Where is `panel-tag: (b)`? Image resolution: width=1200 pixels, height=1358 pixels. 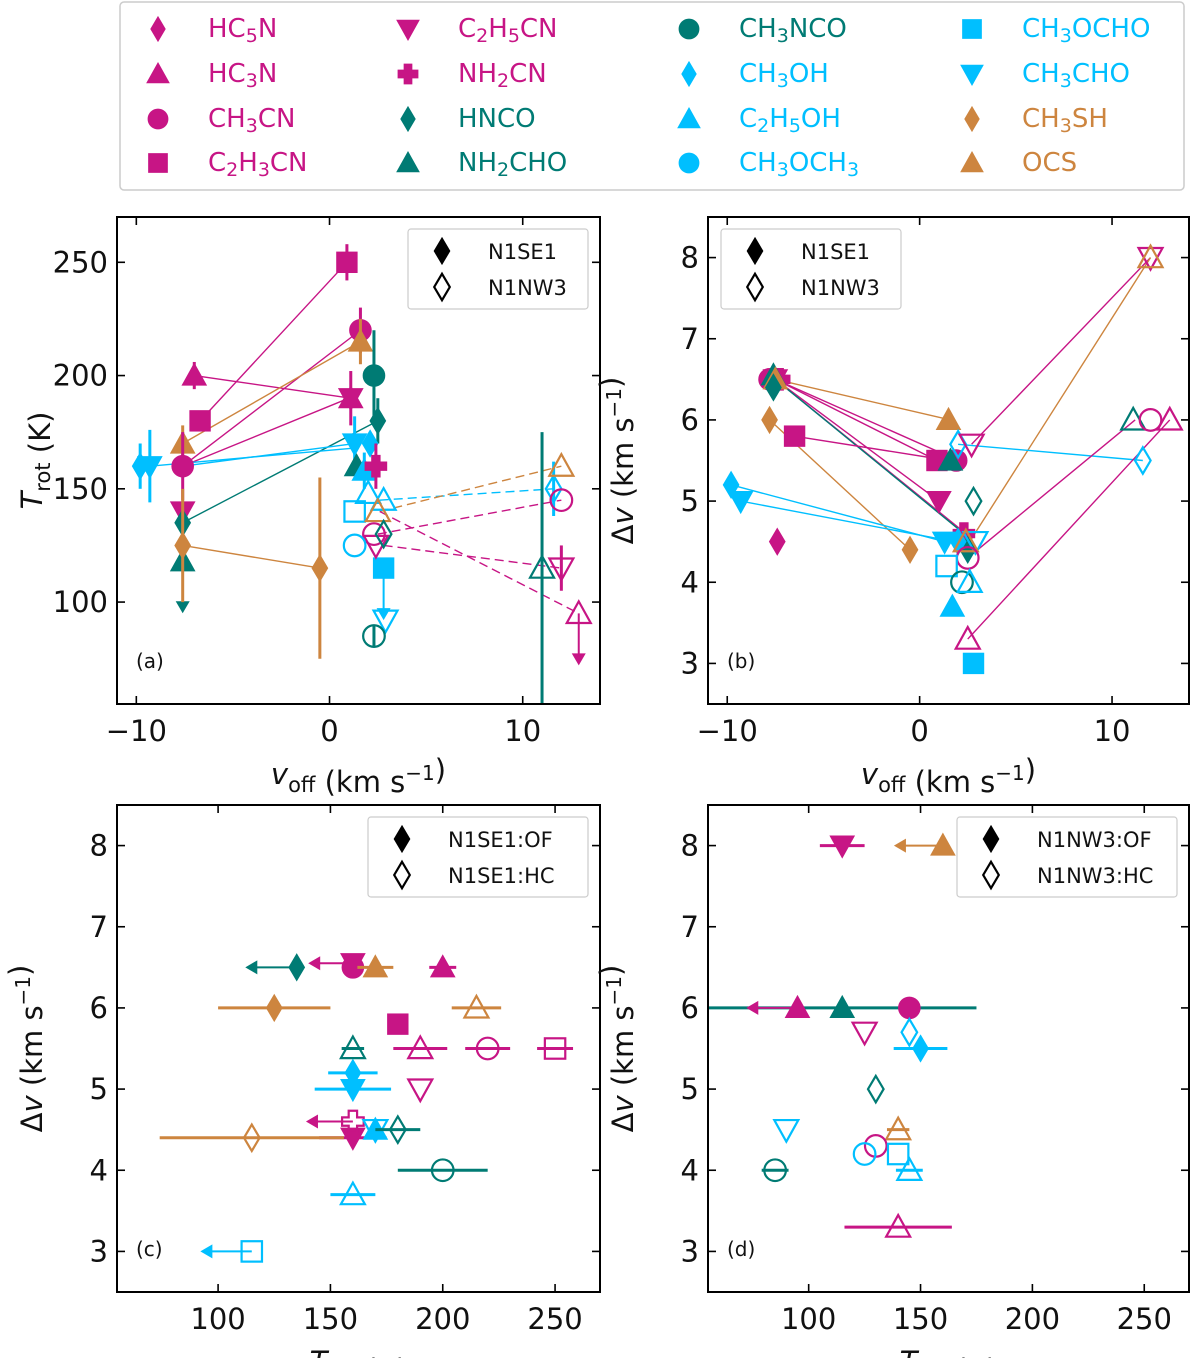 panel-tag: (b) is located at coordinates (741, 661).